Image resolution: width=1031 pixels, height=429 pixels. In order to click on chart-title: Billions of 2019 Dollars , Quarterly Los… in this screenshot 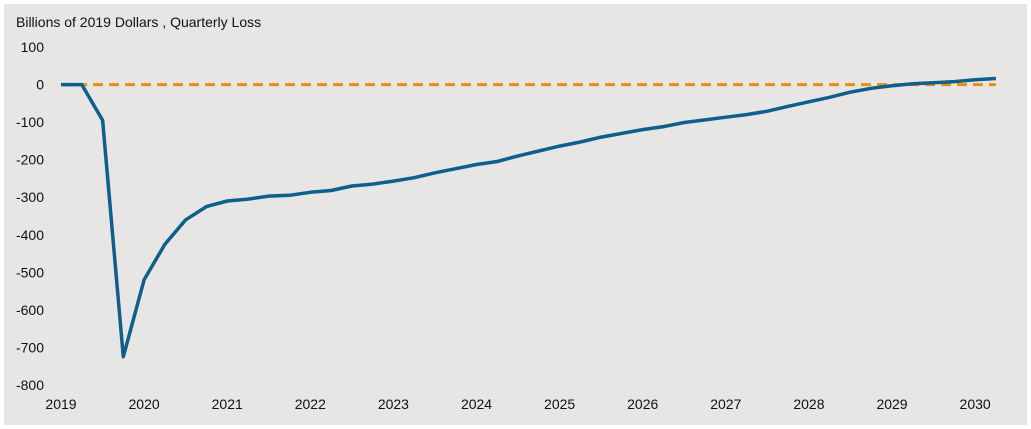, I will do `click(139, 22)`.